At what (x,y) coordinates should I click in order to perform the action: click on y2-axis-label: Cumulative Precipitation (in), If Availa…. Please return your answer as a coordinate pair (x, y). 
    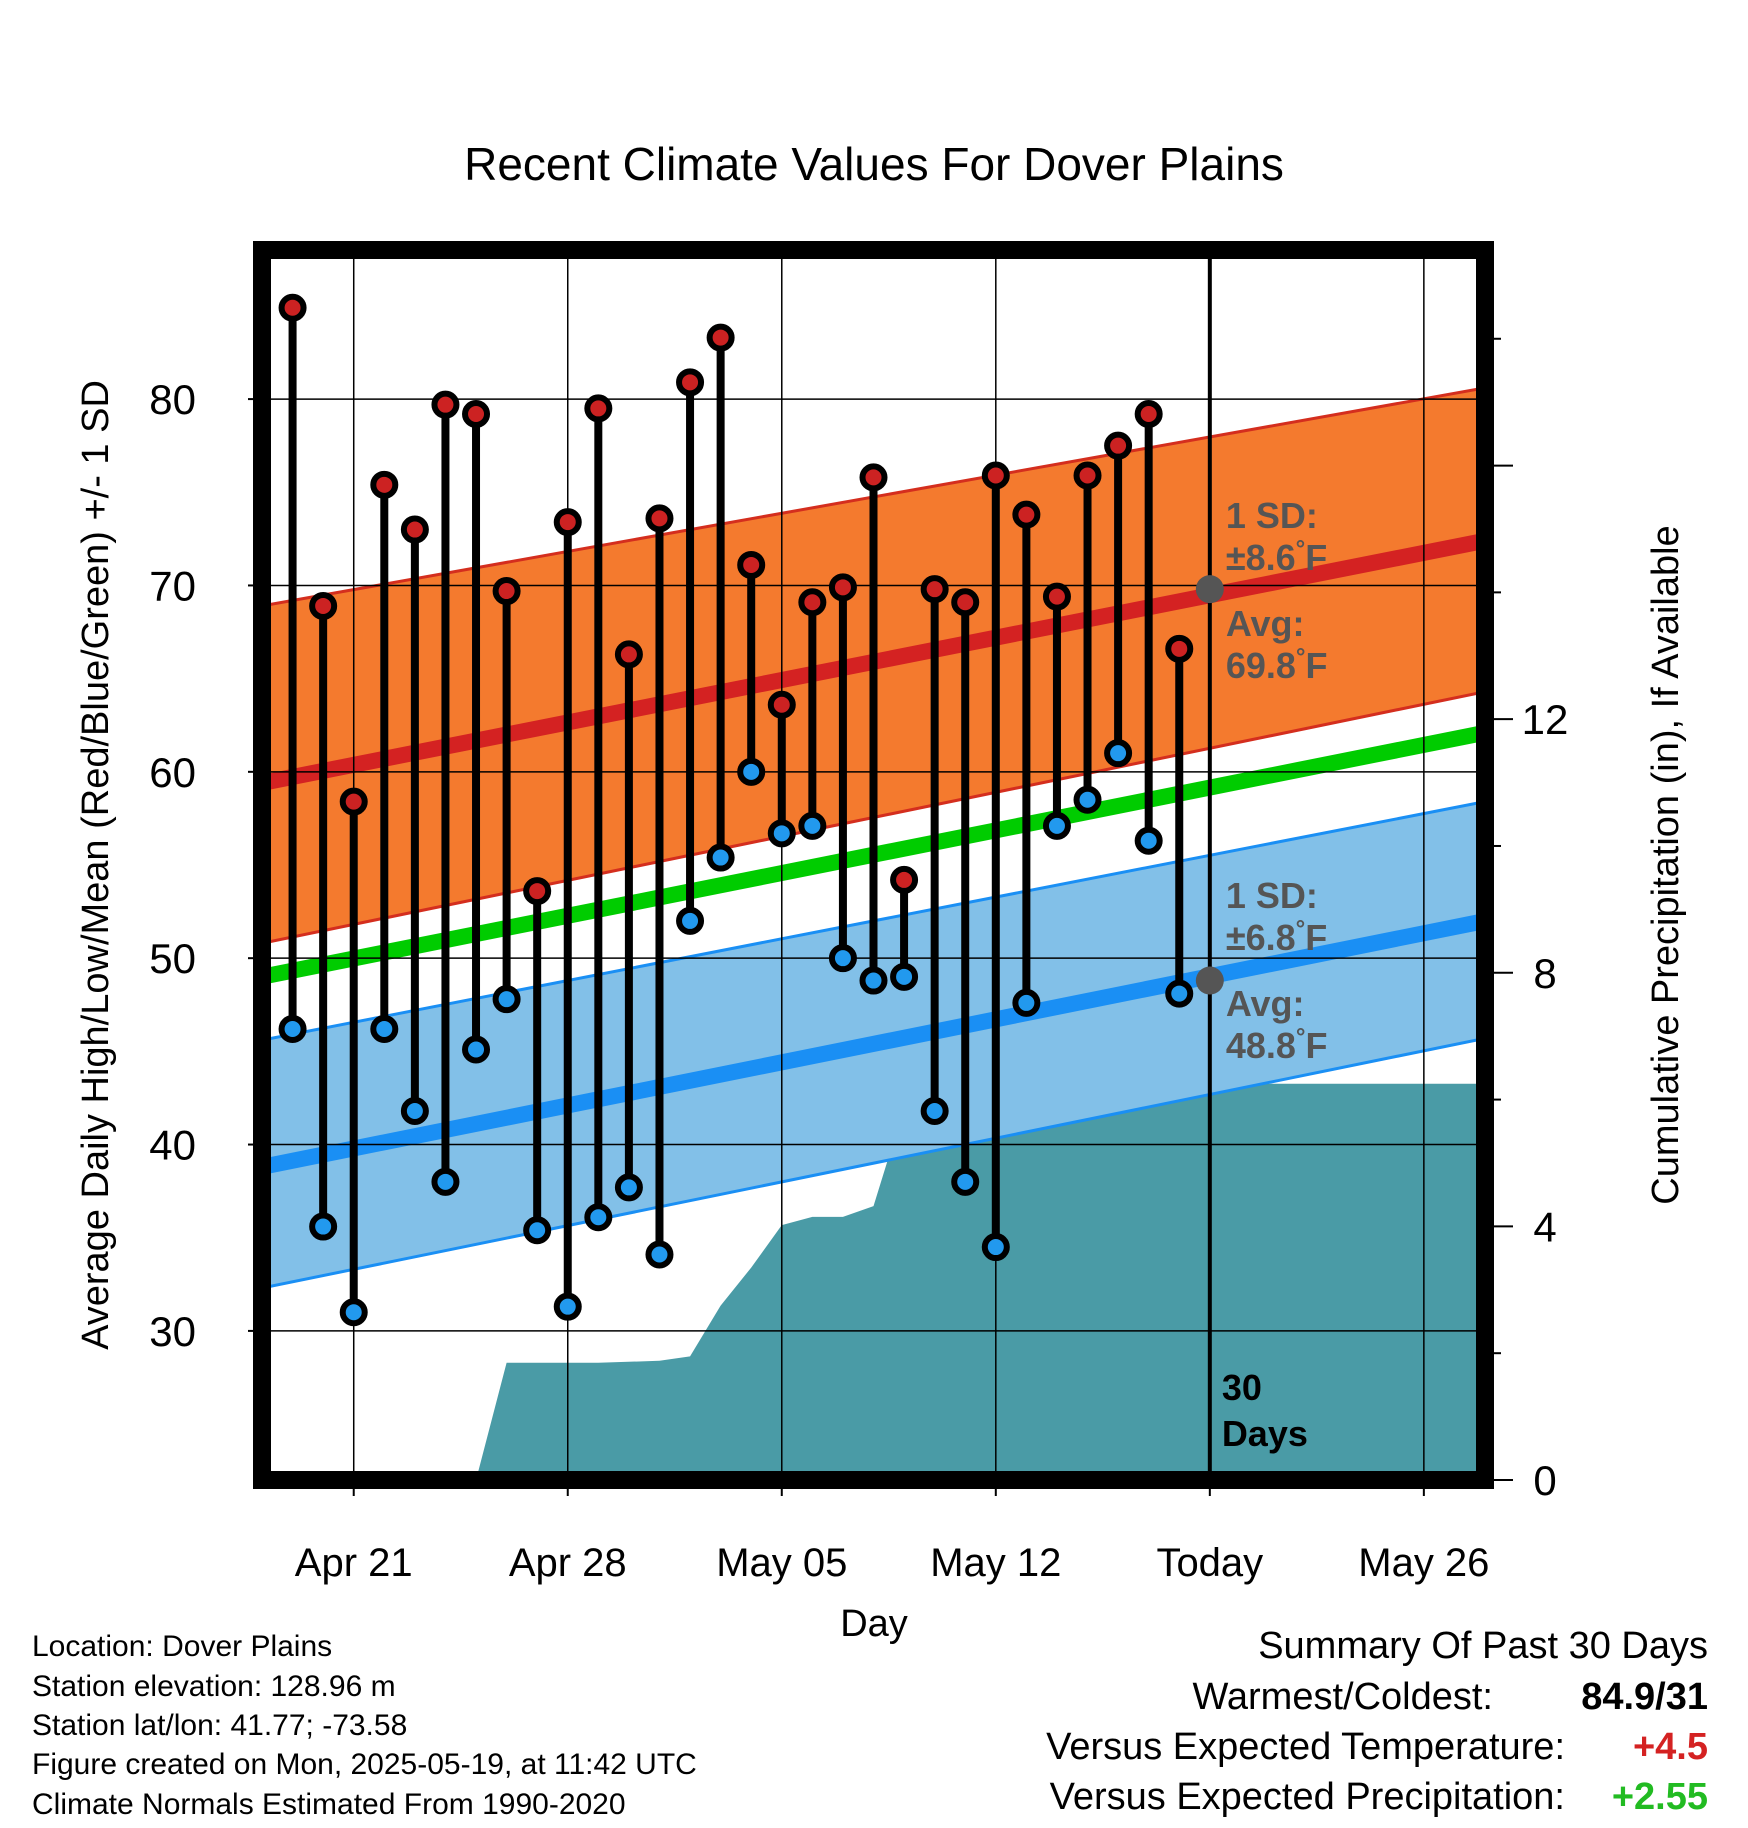
    Looking at the image, I should click on (1666, 864).